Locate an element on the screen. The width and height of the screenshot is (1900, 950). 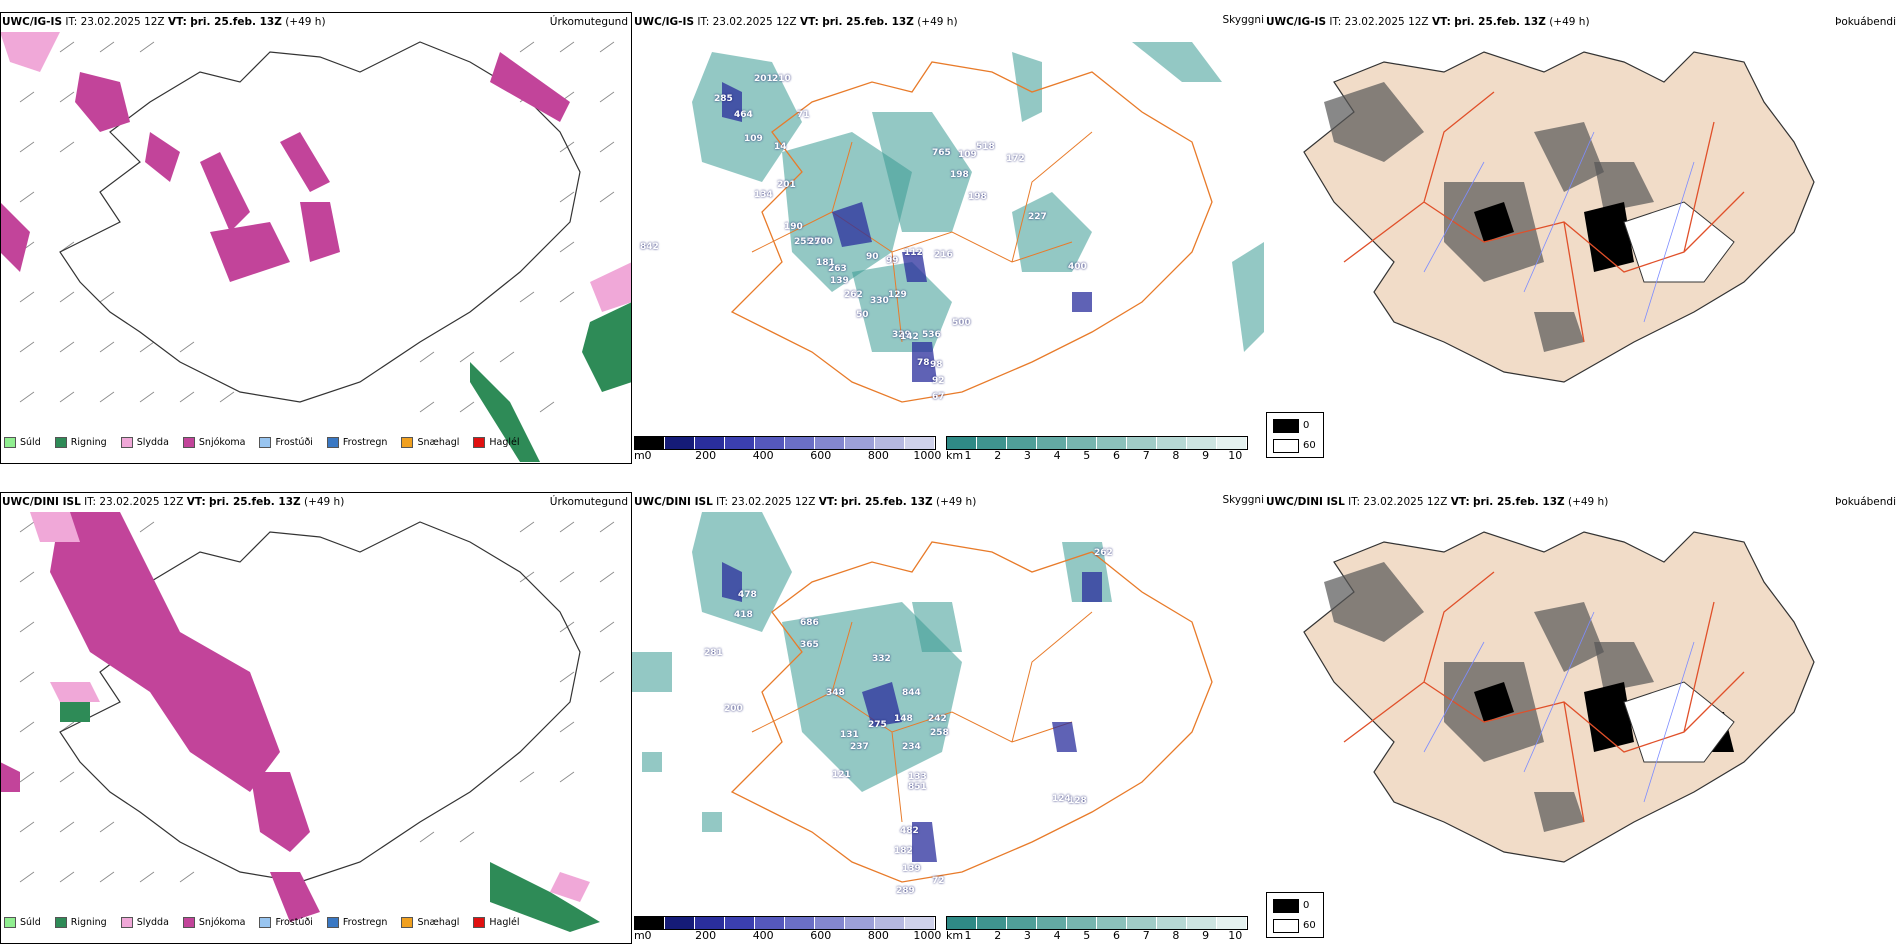
fog-swatch-high is located at coordinates (1286, 426).